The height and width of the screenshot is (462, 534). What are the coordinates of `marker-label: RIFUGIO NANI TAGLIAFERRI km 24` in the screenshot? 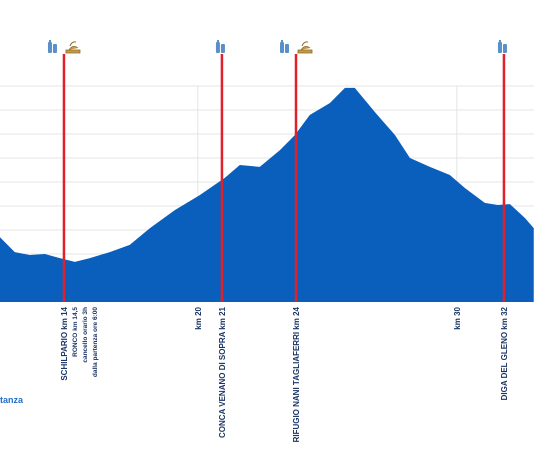 It's located at (296, 374).